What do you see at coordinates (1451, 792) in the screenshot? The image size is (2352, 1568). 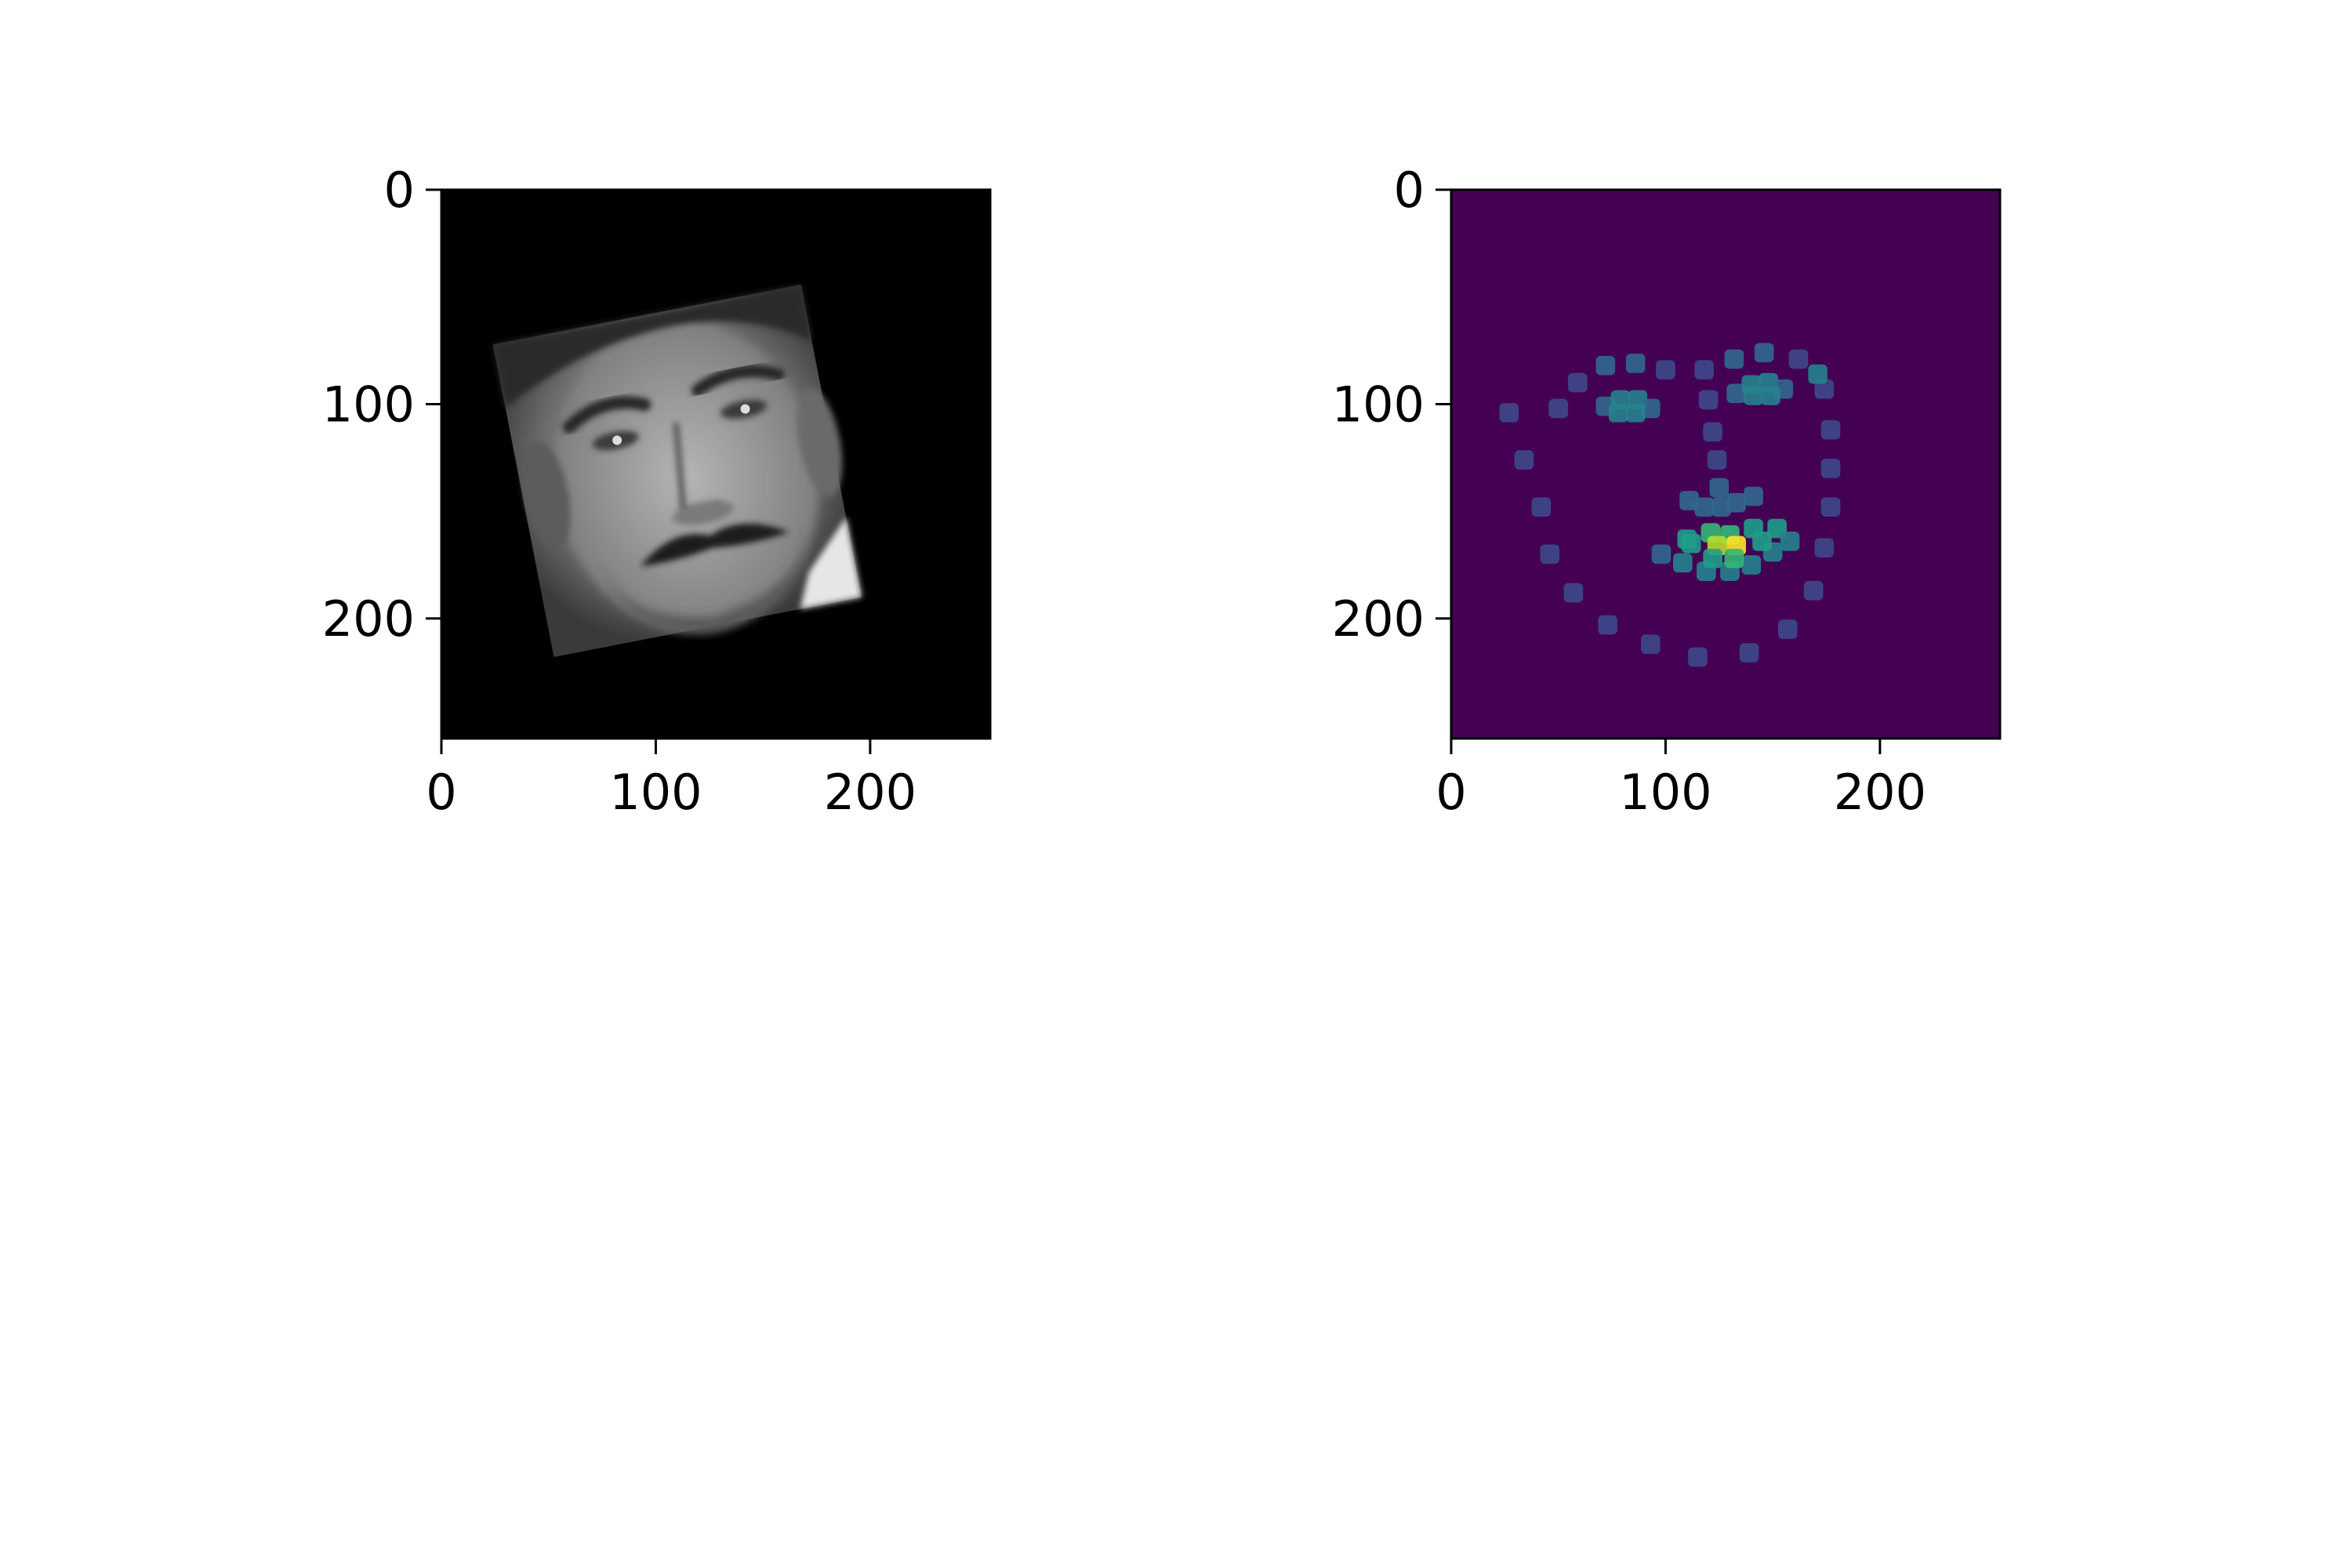 I see `right-xtick-label: 0` at bounding box center [1451, 792].